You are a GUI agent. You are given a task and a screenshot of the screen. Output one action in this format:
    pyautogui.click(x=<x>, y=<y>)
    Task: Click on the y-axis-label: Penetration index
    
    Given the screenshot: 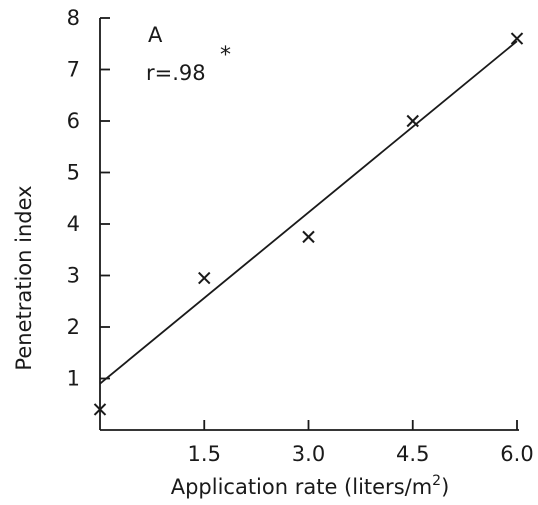 What is the action you would take?
    pyautogui.click(x=24, y=277)
    